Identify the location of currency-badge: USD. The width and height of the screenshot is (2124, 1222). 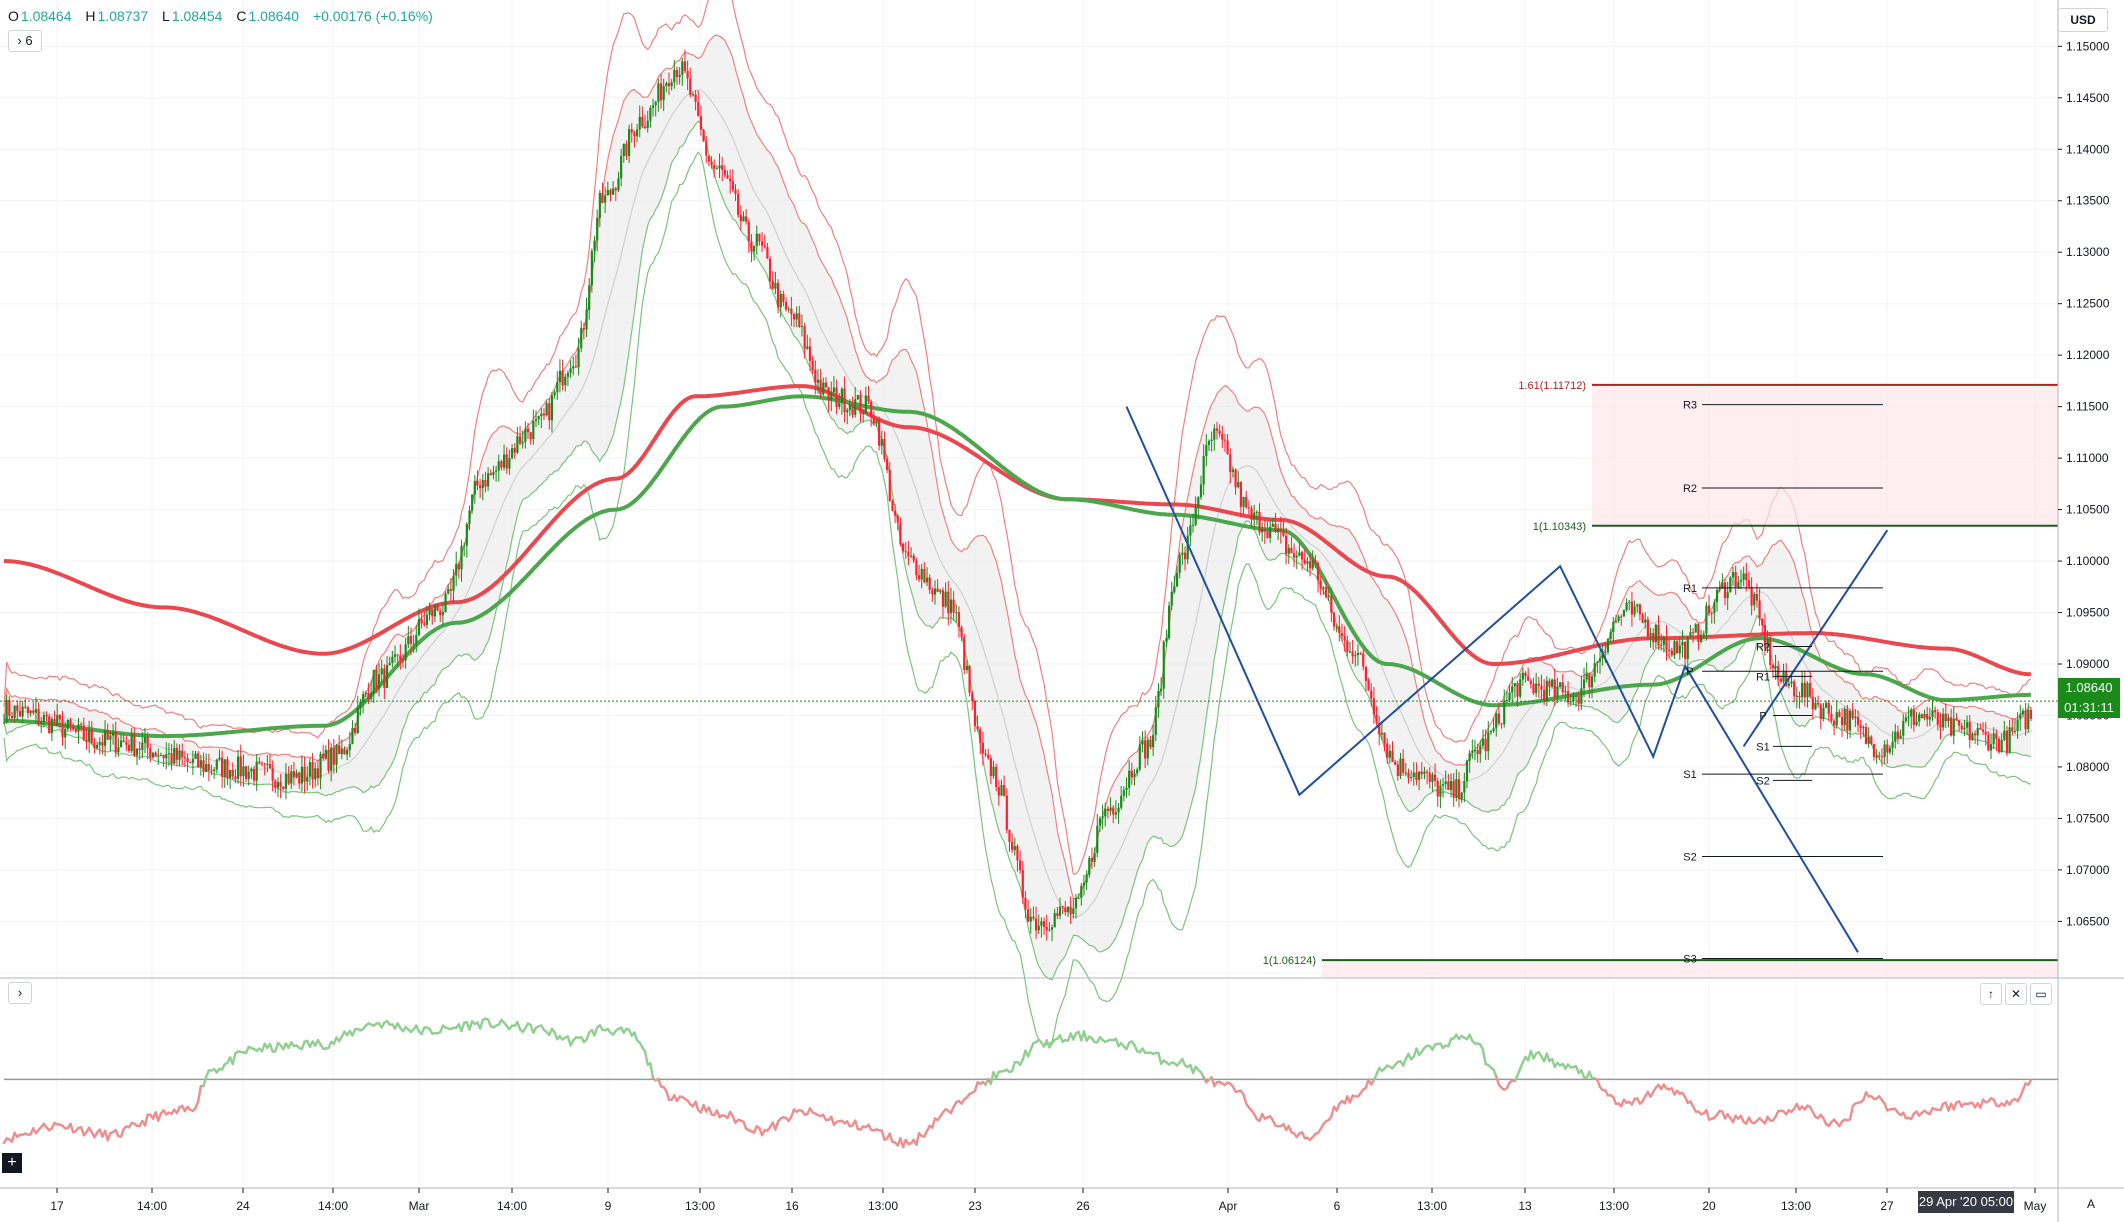
(2083, 20).